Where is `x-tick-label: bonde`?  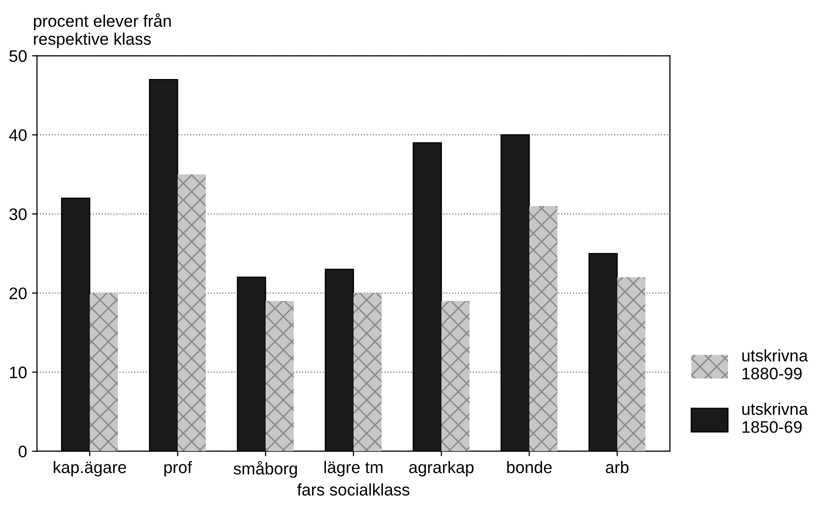
x-tick-label: bonde is located at coordinates (529, 467).